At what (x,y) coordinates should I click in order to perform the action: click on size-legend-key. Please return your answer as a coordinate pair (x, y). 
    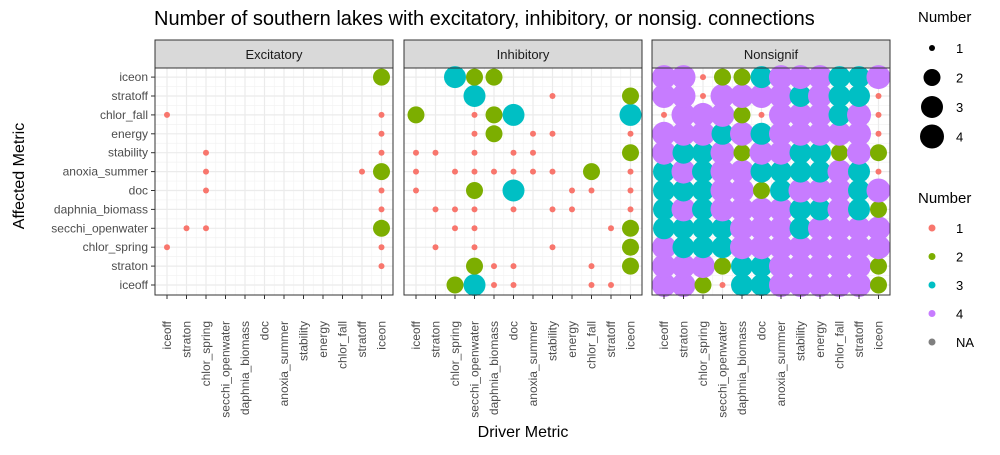
    Looking at the image, I should click on (932, 48).